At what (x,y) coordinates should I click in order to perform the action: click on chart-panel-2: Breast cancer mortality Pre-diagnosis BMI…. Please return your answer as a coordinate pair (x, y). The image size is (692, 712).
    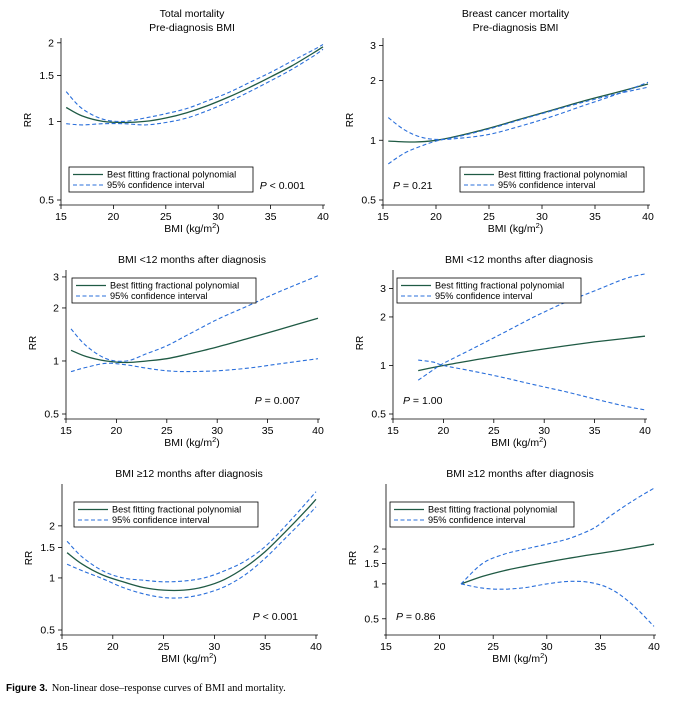
    Looking at the image, I should click on (499, 121).